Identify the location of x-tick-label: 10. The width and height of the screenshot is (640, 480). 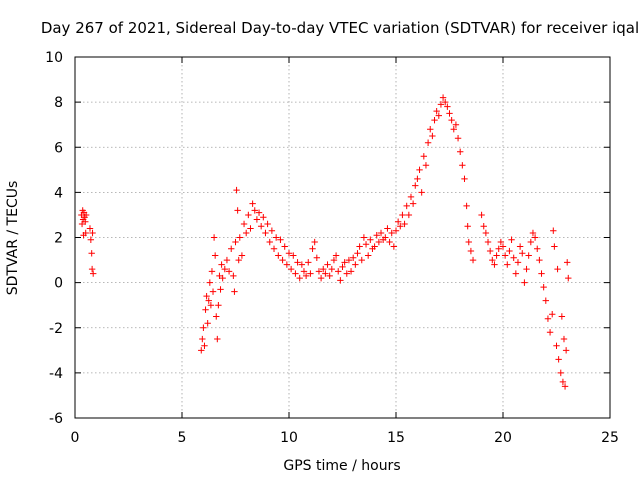
(289, 438).